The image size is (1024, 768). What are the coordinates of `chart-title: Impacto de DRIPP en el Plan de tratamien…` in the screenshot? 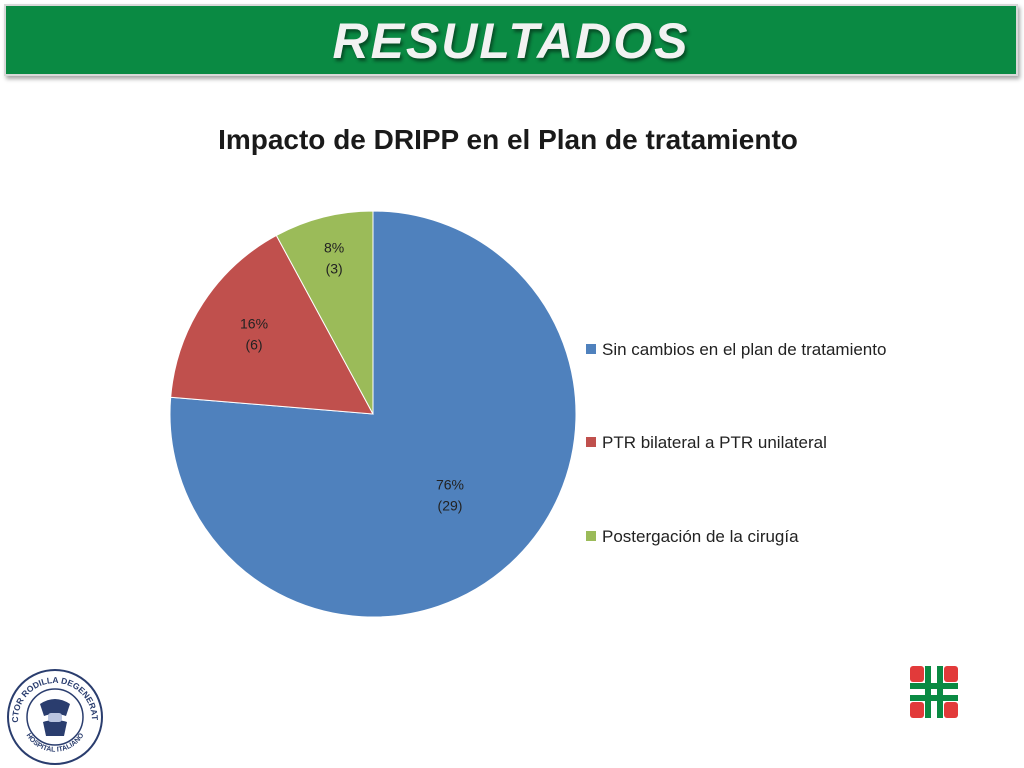 It's located at (508, 139).